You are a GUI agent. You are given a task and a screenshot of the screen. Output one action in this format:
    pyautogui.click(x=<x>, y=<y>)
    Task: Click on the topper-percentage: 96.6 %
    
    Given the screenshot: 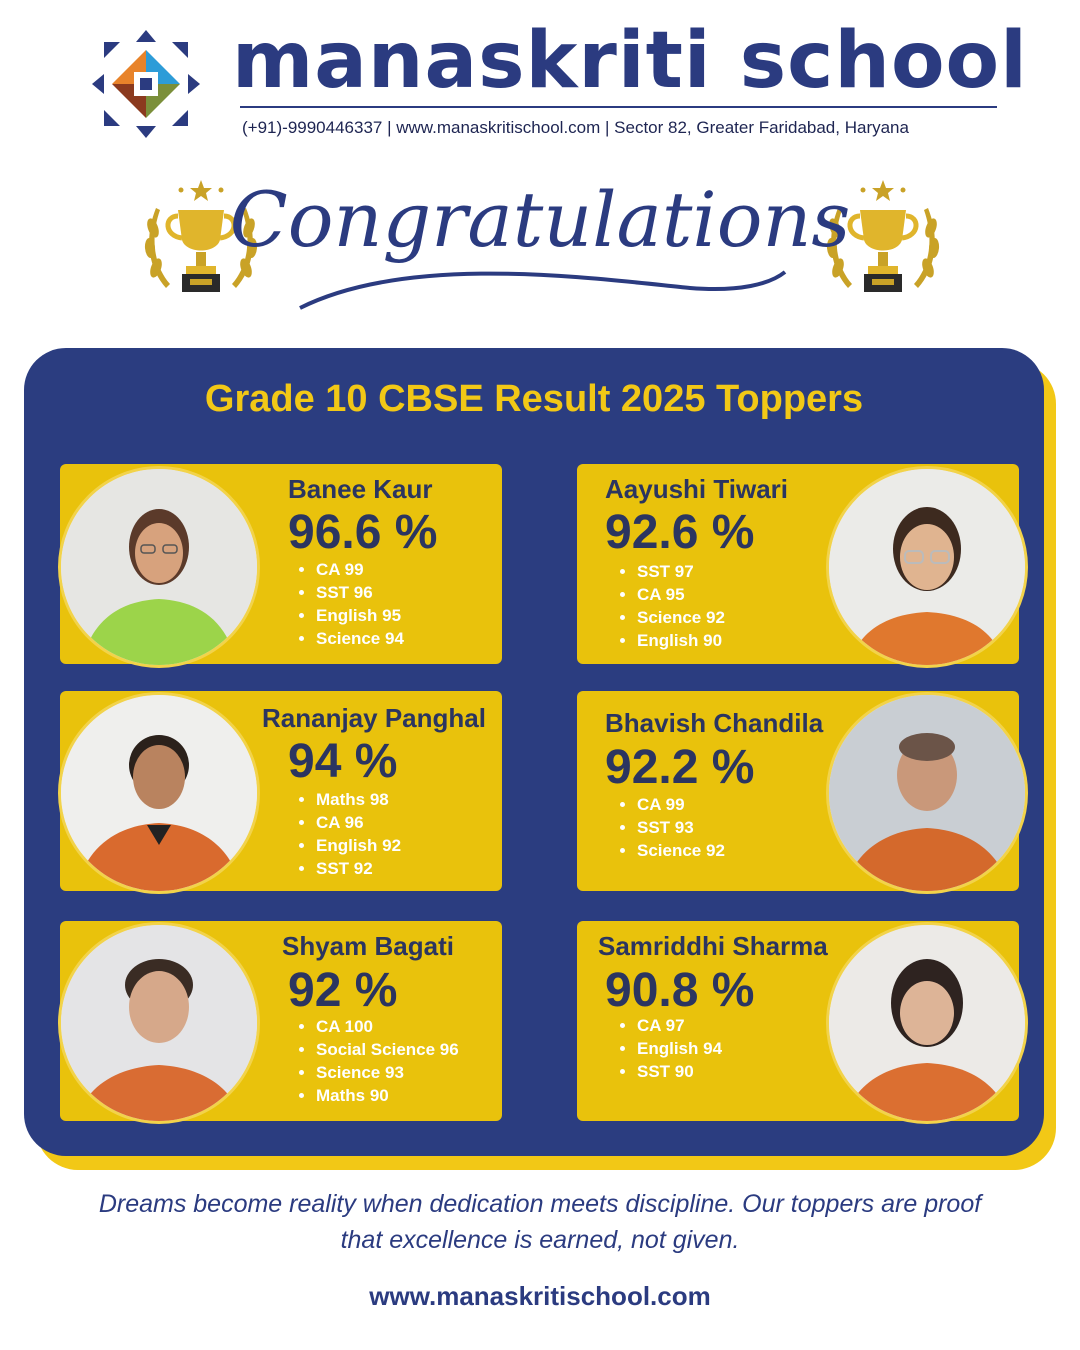 What is the action you would take?
    pyautogui.click(x=363, y=532)
    